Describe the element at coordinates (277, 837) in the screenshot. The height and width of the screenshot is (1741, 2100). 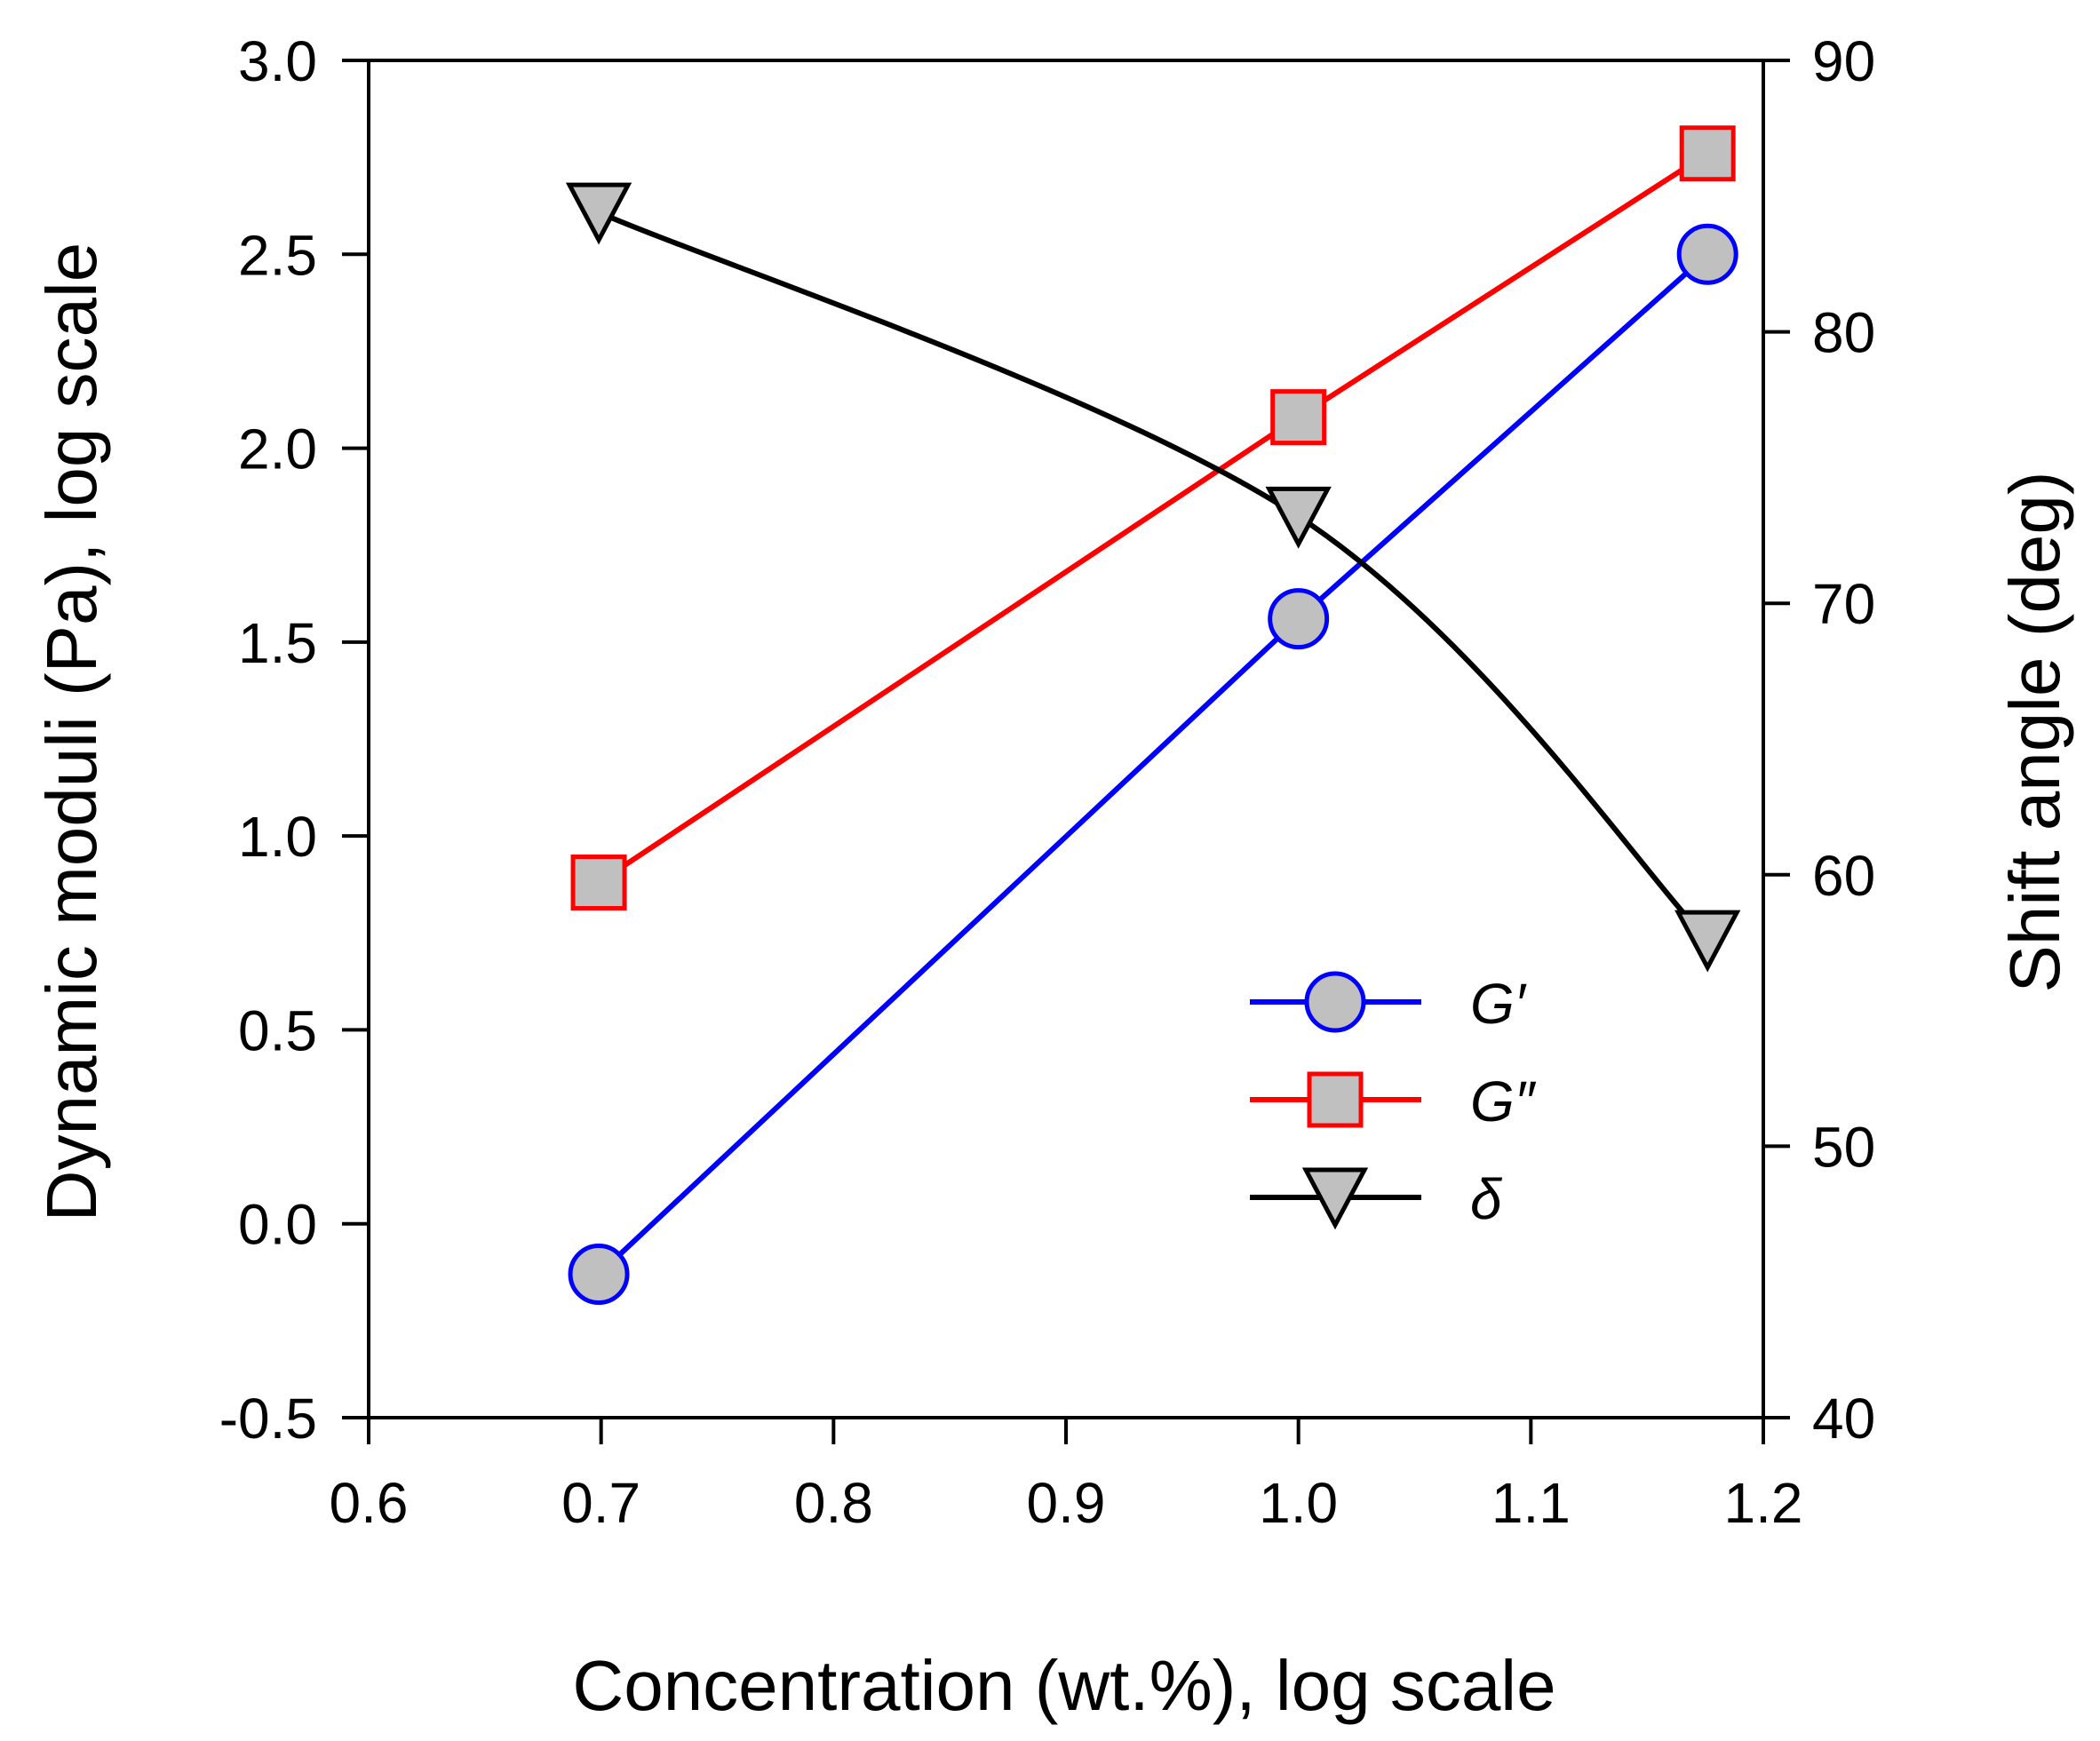
I see `y-tick-label: 1.0` at that location.